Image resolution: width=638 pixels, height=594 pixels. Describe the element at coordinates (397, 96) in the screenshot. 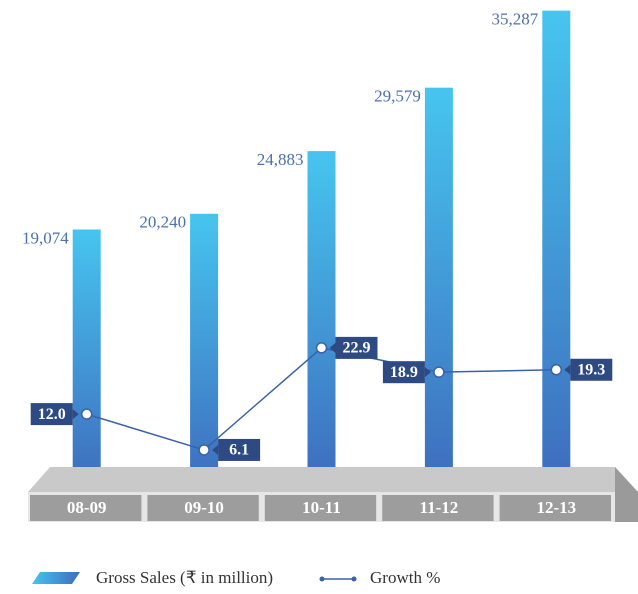

I see `value-label: 29,579` at that location.